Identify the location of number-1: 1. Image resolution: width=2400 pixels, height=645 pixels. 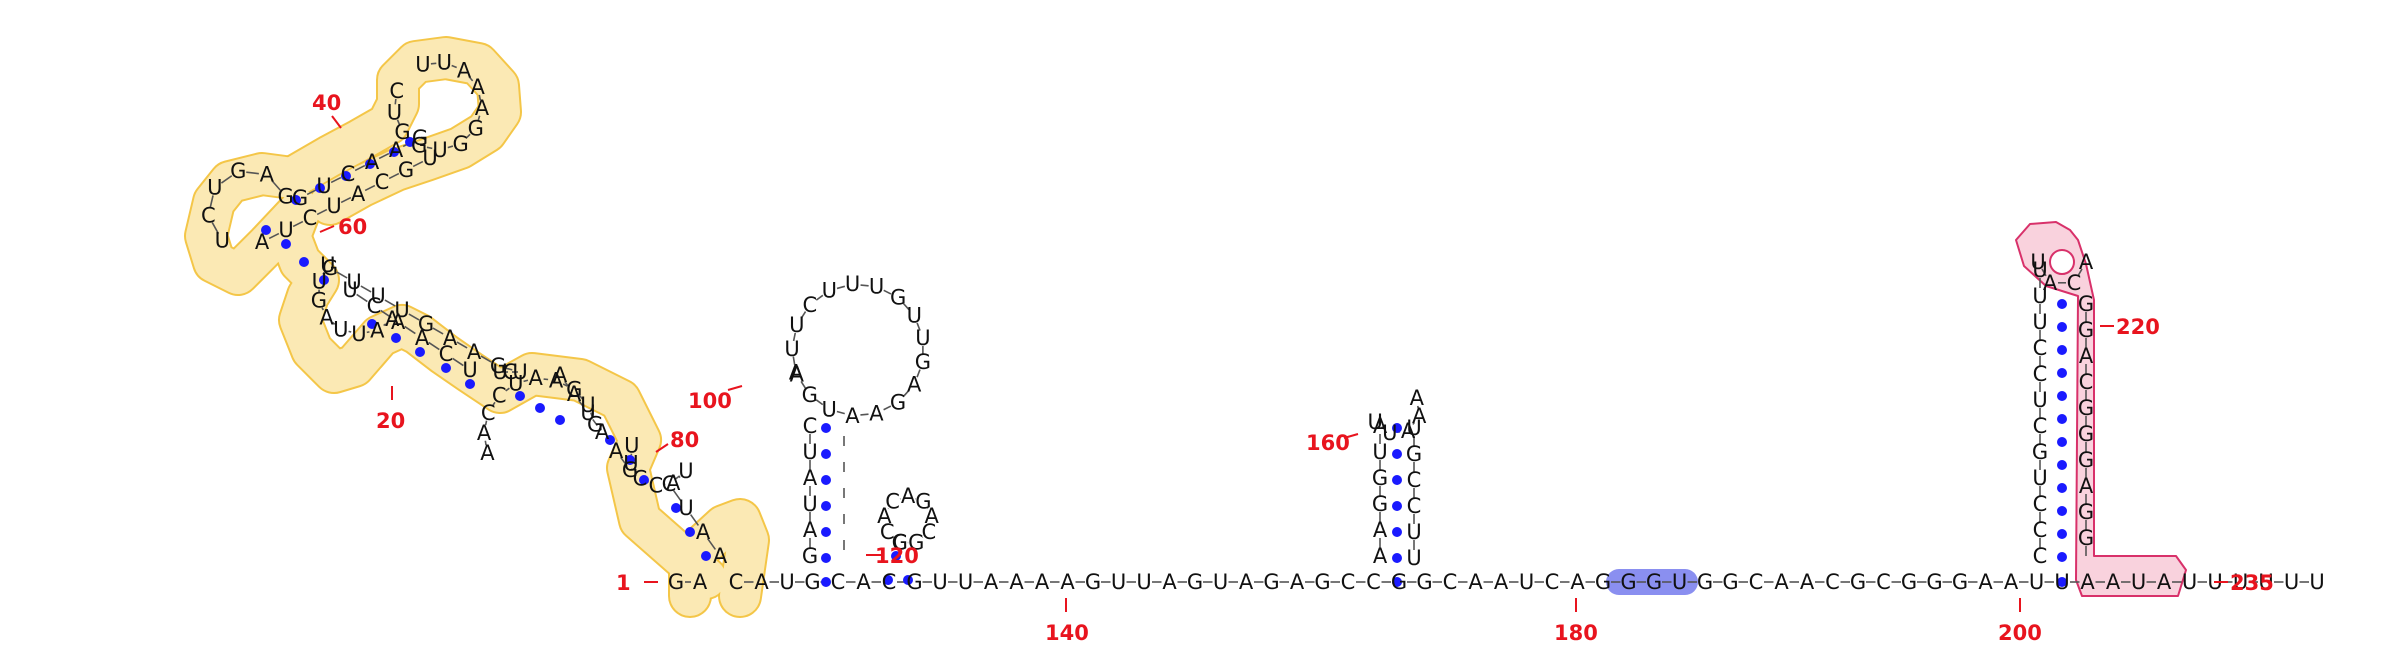
(623, 583).